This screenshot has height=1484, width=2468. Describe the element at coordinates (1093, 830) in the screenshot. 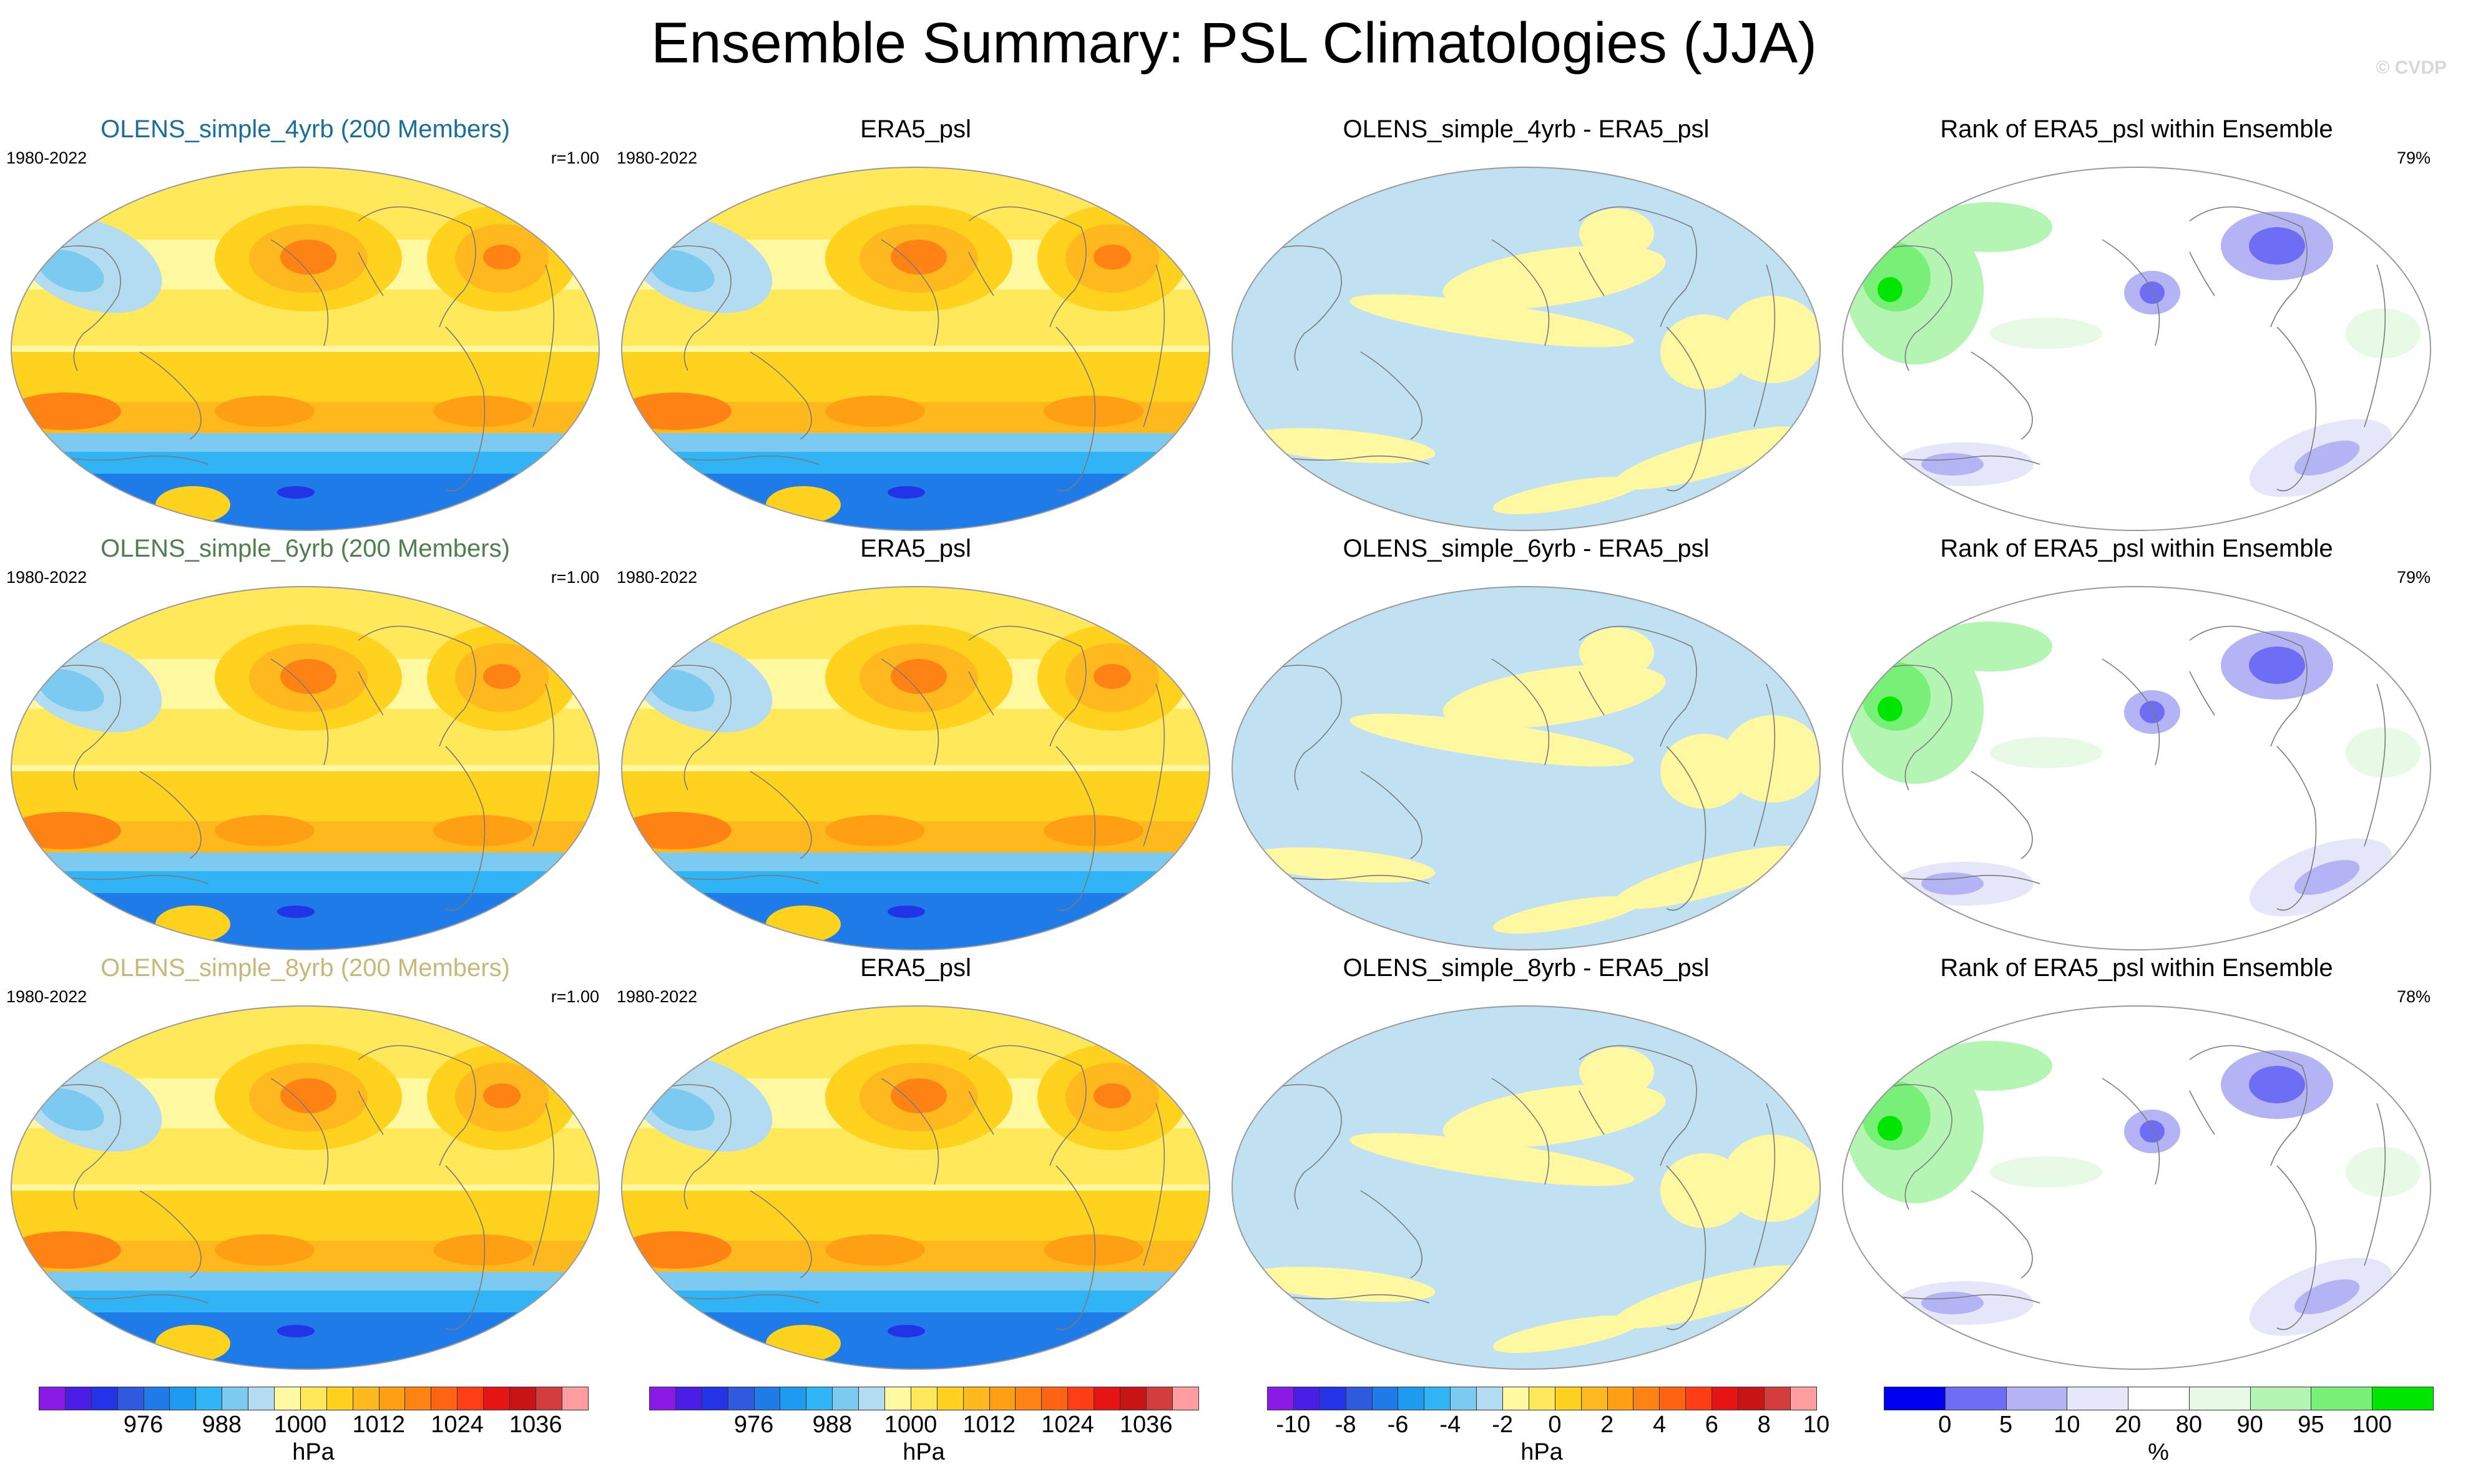

I see `south-atlantic-high` at that location.